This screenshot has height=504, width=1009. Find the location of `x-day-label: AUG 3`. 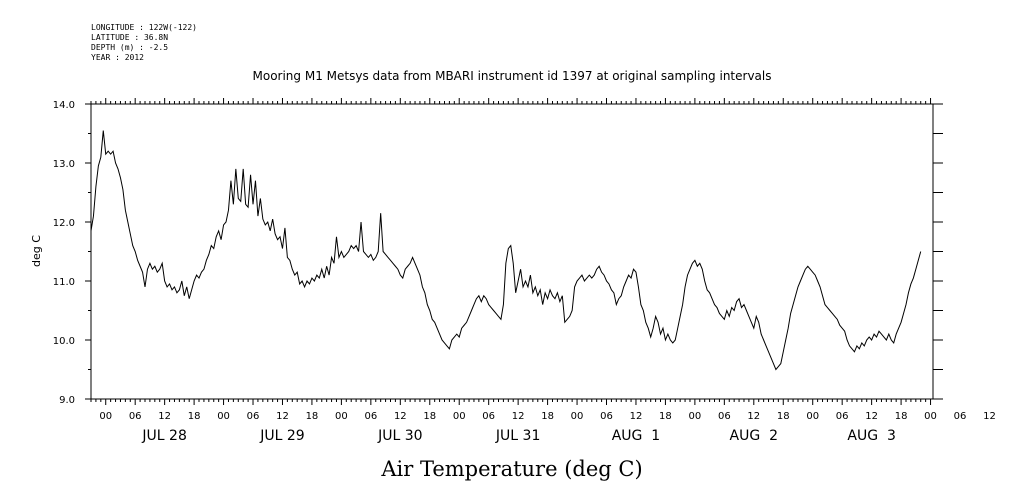

x-day-label: AUG 3 is located at coordinates (871, 436).